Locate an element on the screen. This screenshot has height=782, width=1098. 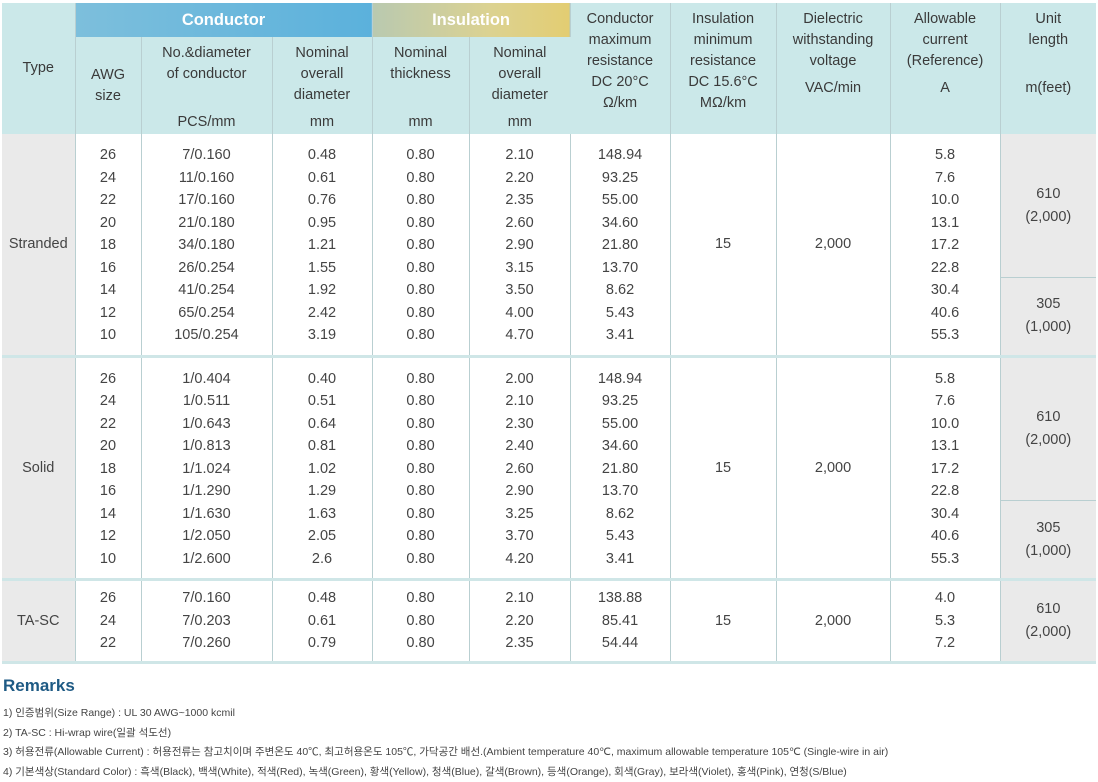
header-cond-overall: Nominal overall diameter mm is located at coordinates (322, 85).